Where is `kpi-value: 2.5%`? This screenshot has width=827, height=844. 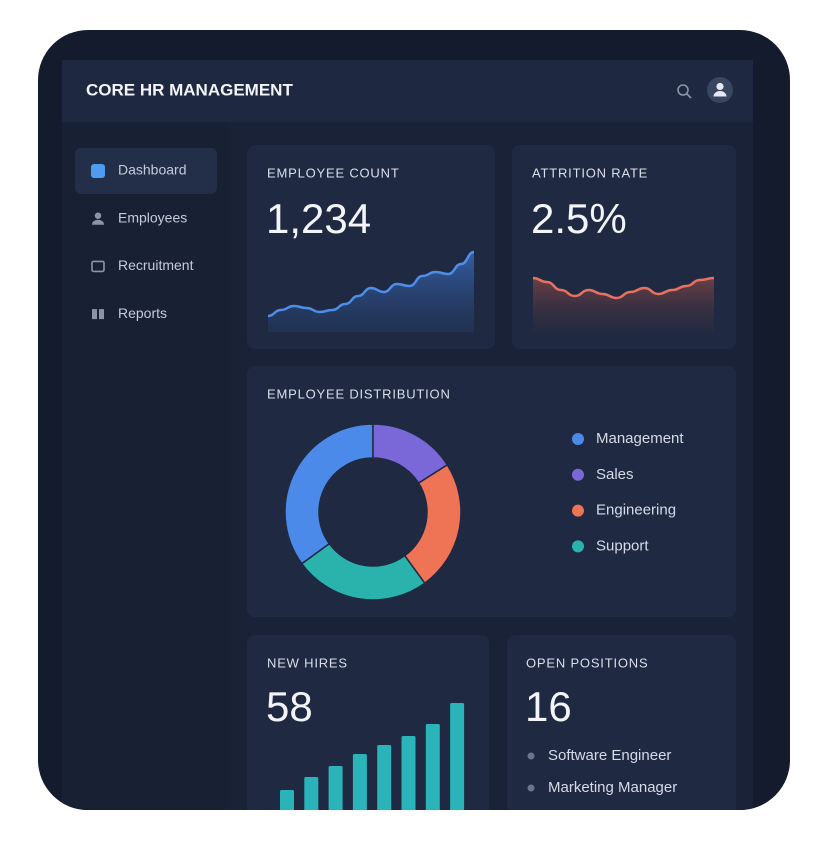 kpi-value: 2.5% is located at coordinates (579, 218).